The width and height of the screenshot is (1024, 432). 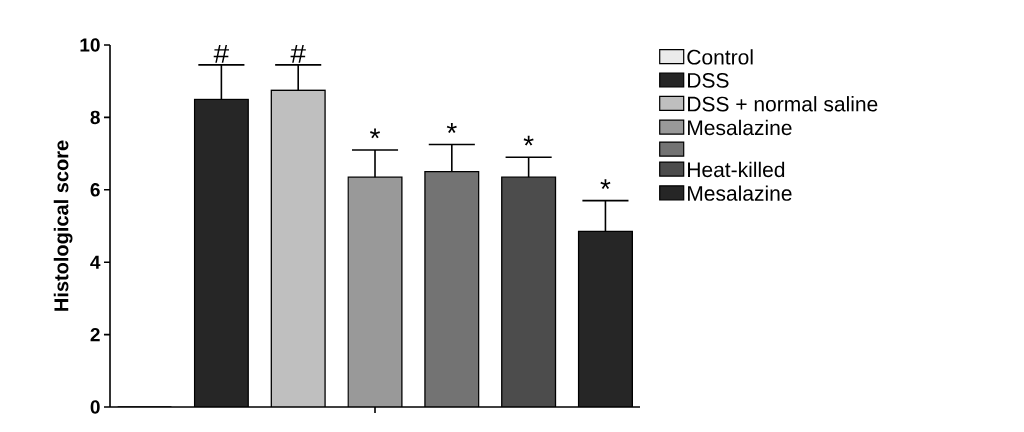 I want to click on legend-label: DSS + normal saline, so click(x=783, y=104).